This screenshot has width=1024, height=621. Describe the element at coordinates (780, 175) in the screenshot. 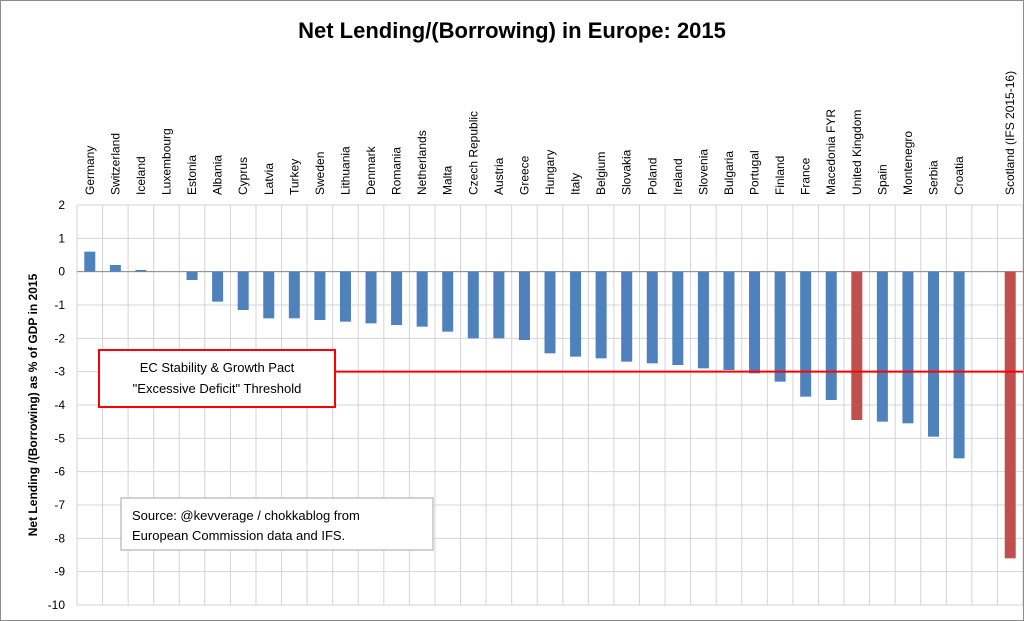

I see `category-label: Finland` at that location.